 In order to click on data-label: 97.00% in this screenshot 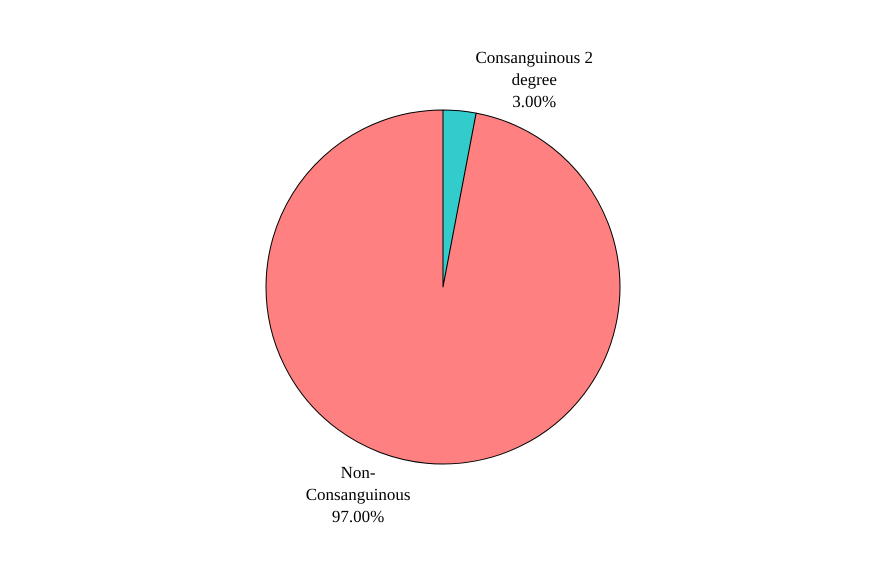, I will do `click(358, 516)`.